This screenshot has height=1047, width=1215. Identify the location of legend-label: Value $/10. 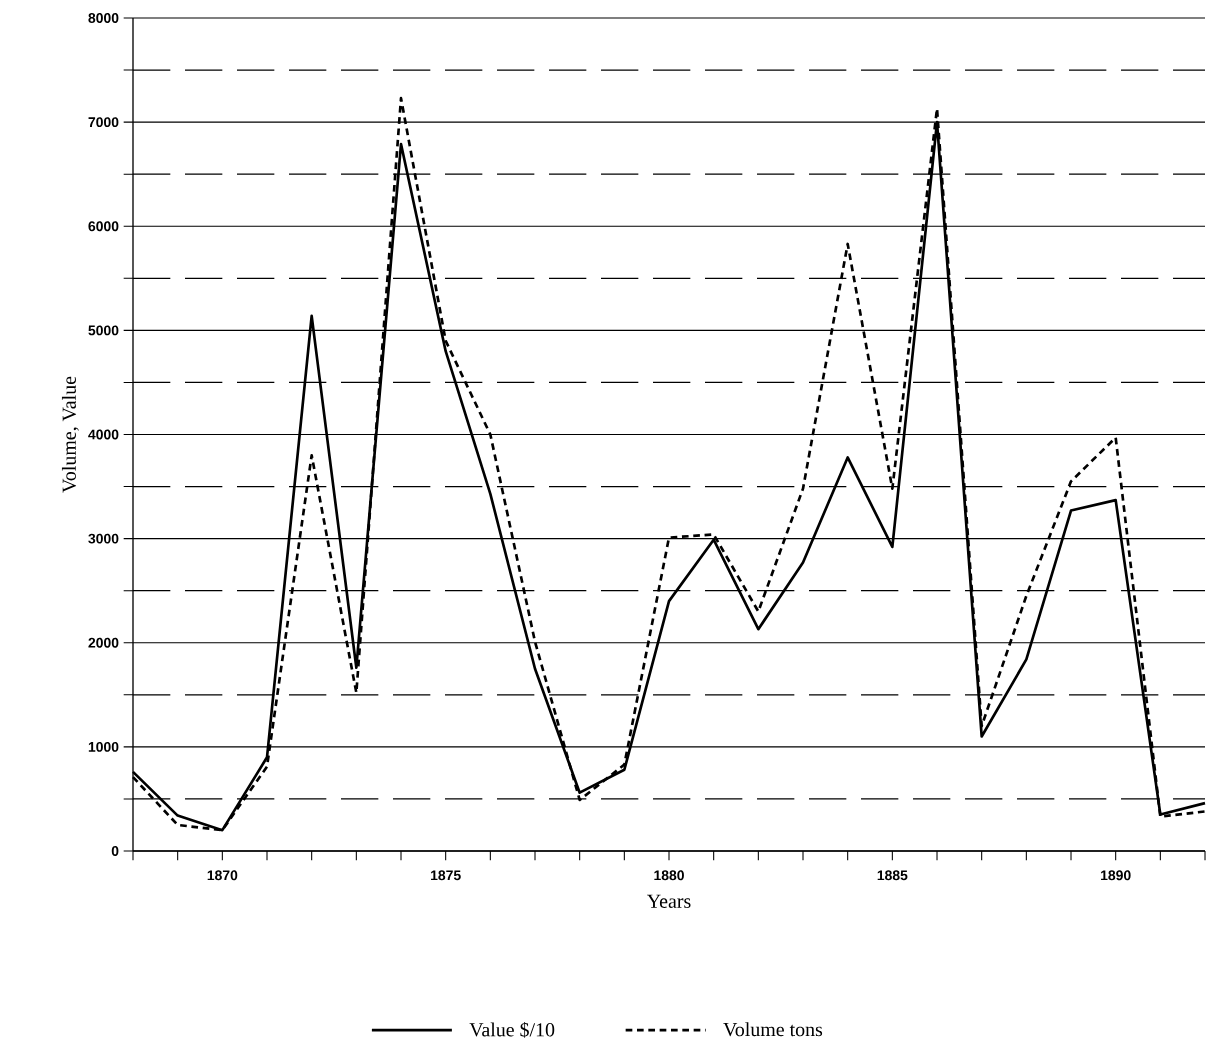
(512, 1029).